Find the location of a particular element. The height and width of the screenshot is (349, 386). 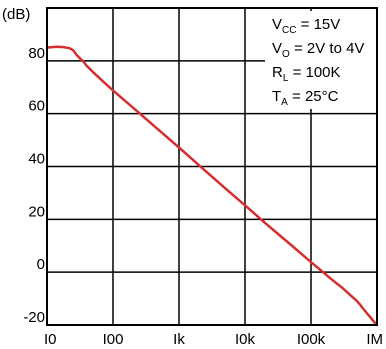

x-tick-labels: I0 I00 Ik I0k I00k IM is located at coordinates (213, 339).